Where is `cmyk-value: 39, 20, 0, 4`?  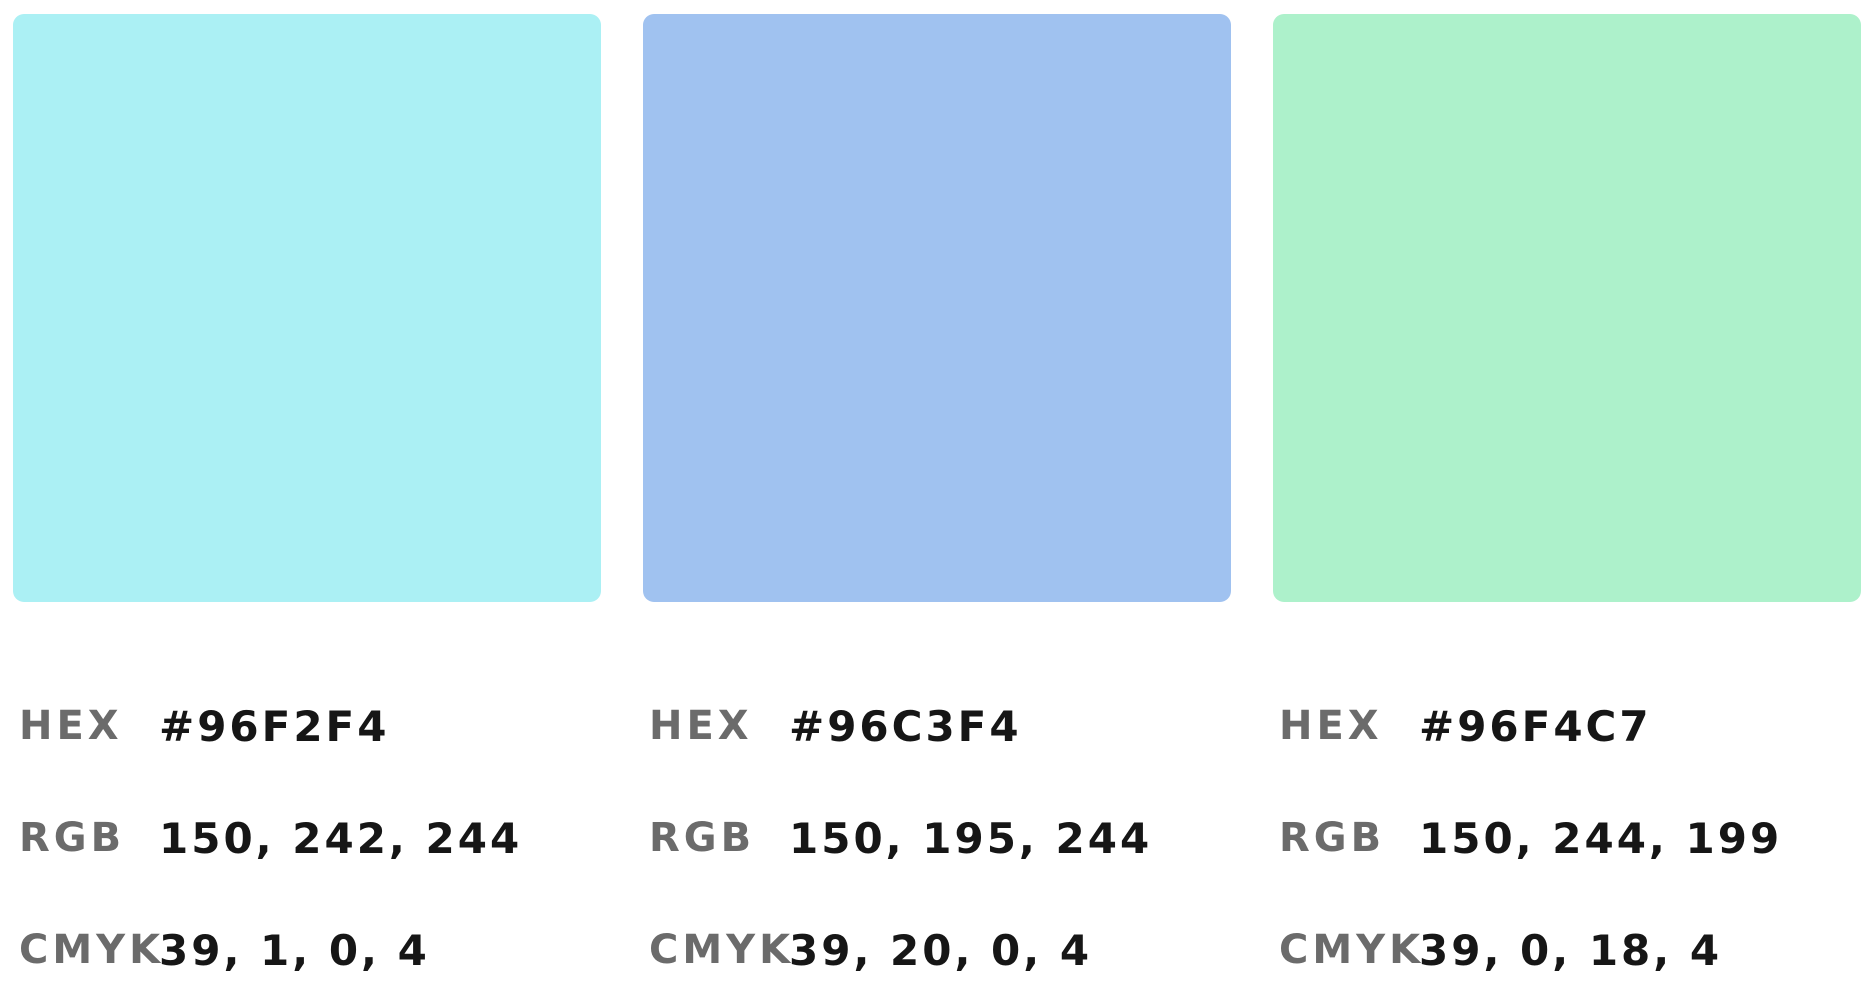
cmyk-value: 39, 20, 0, 4 is located at coordinates (941, 950).